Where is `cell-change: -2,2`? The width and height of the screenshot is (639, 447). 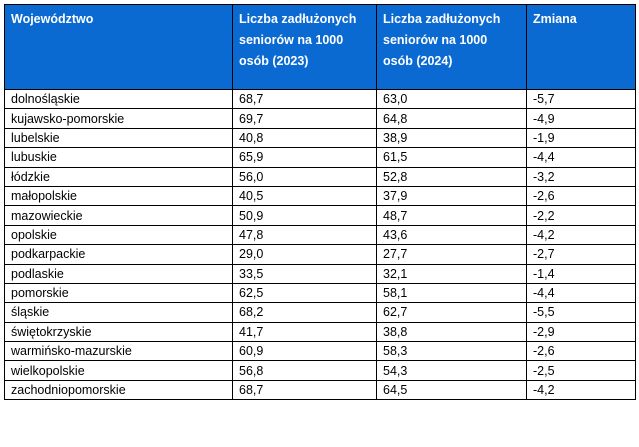 cell-change: -2,2 is located at coordinates (581, 215).